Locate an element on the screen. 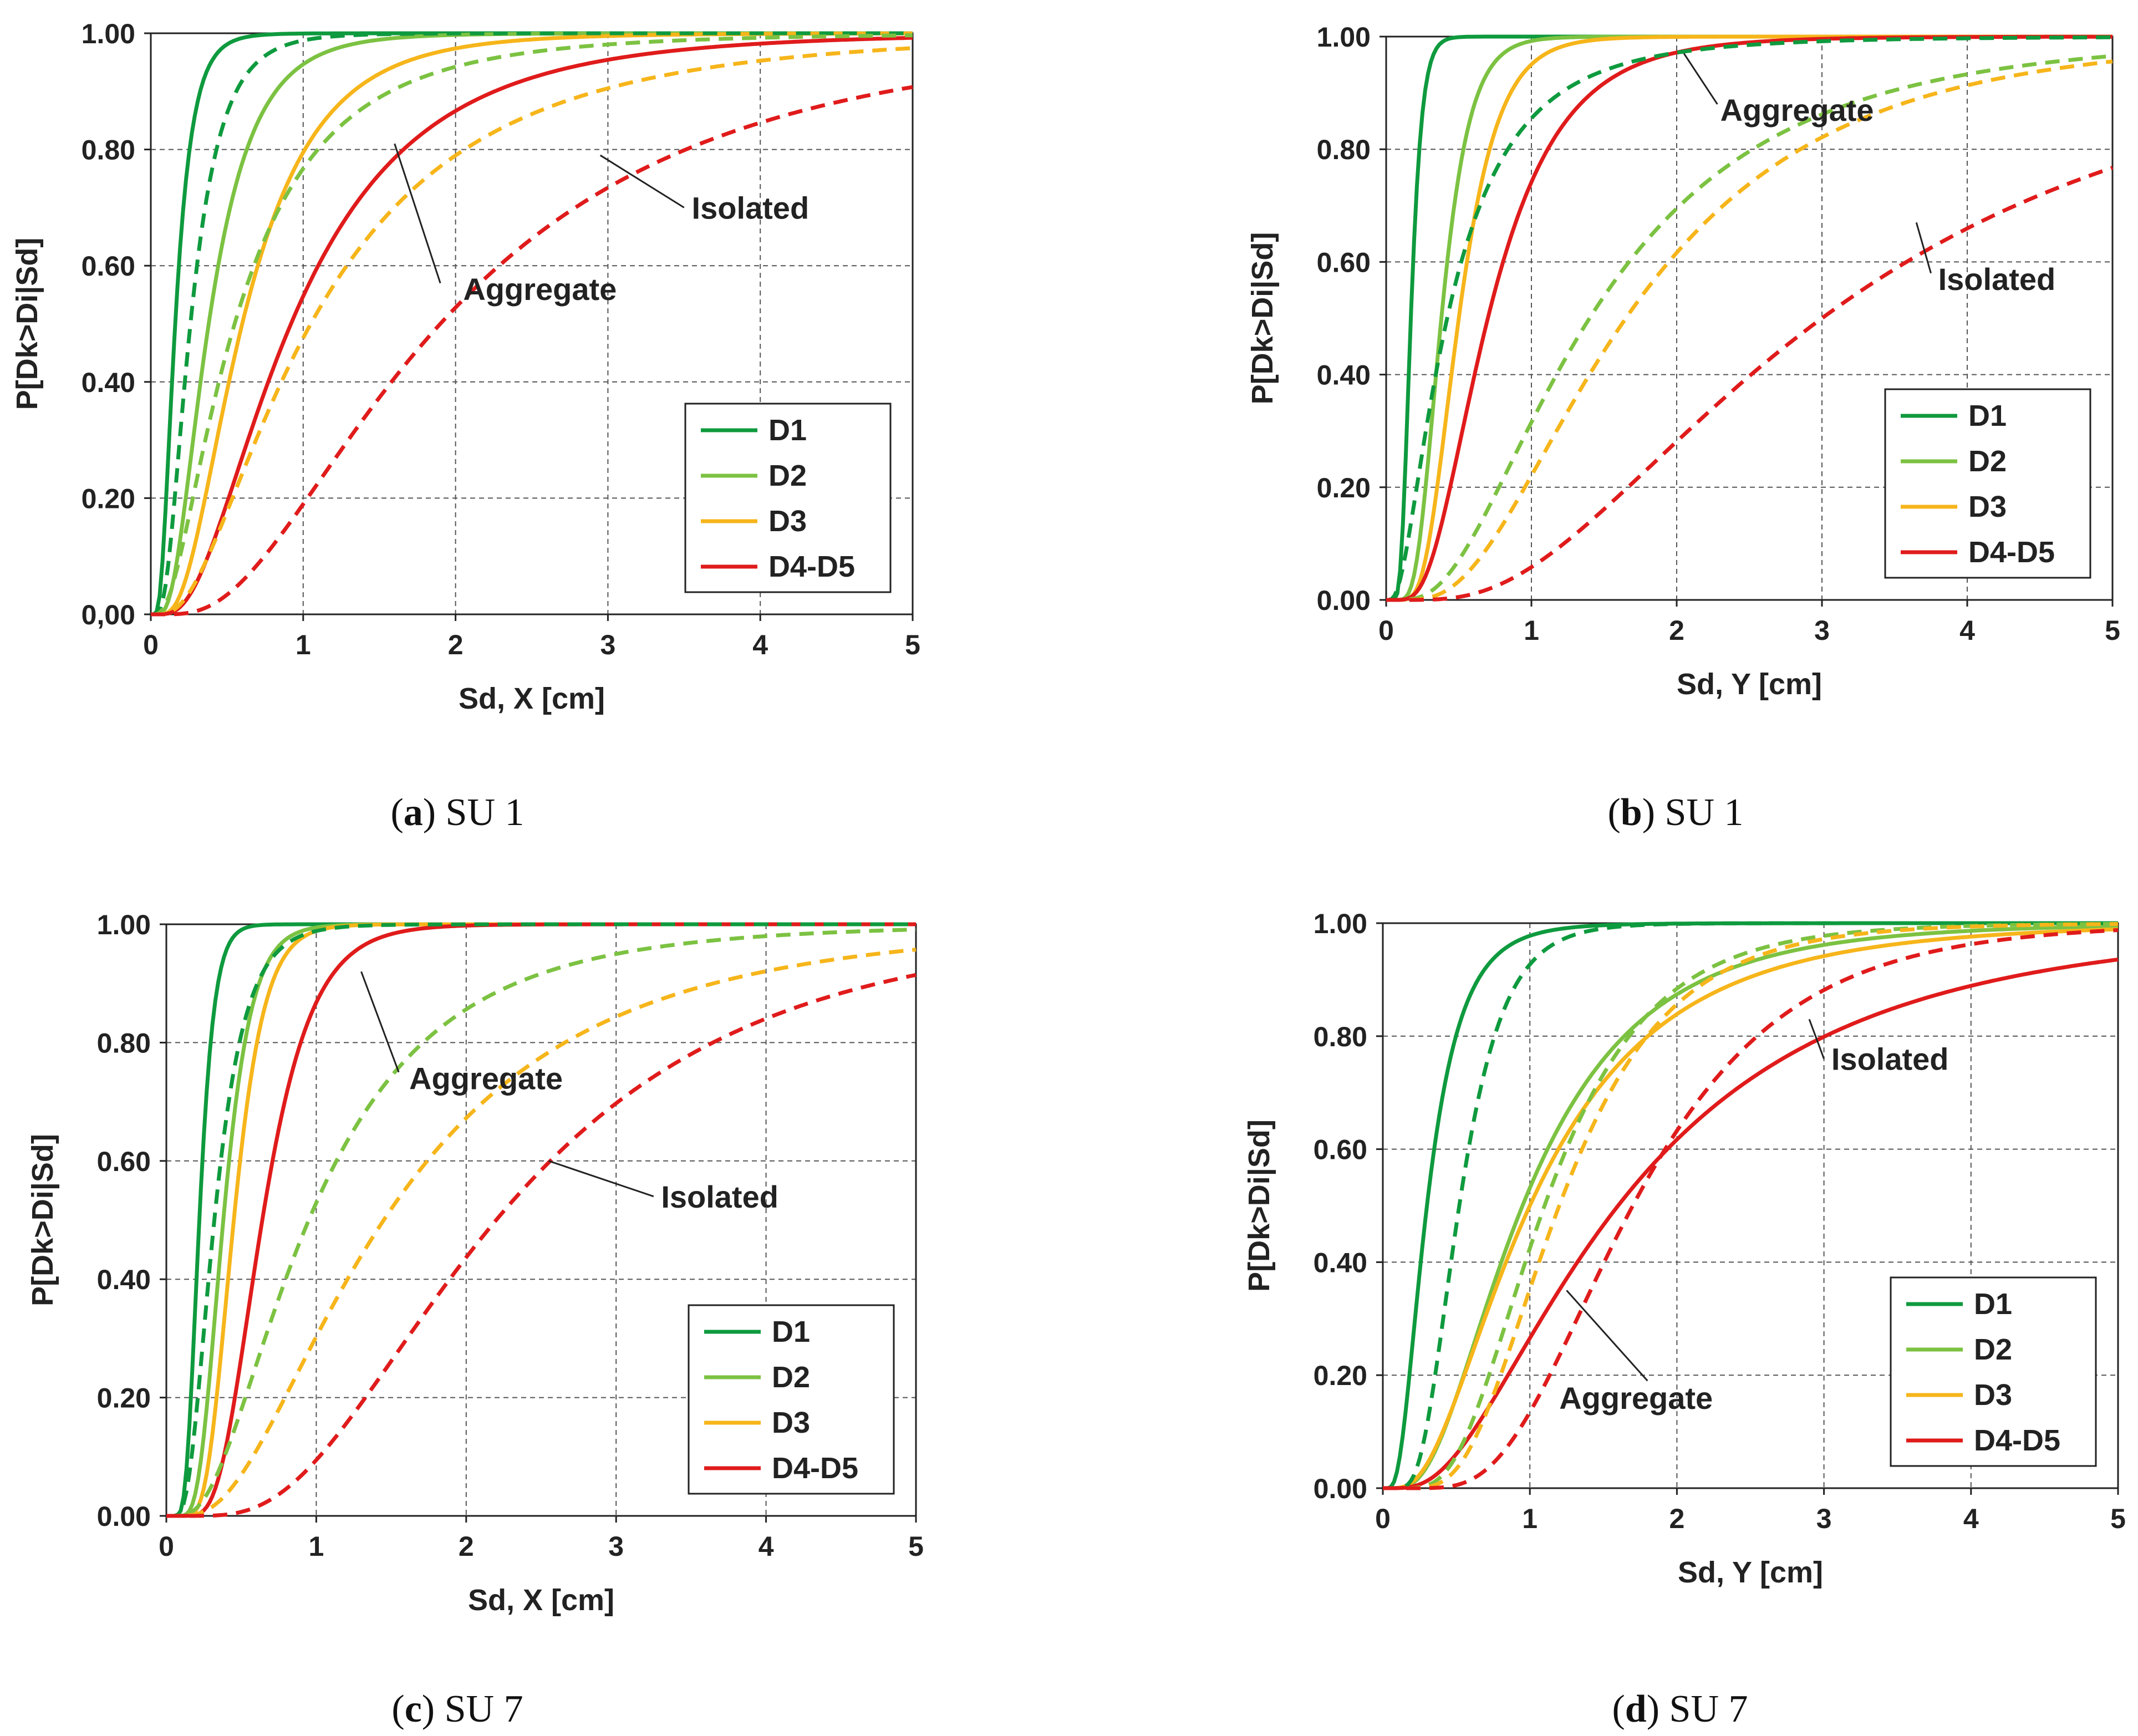 Image resolution: width=2138 pixels, height=1736 pixels. series-d2-isolated-line is located at coordinates (1750, 328).